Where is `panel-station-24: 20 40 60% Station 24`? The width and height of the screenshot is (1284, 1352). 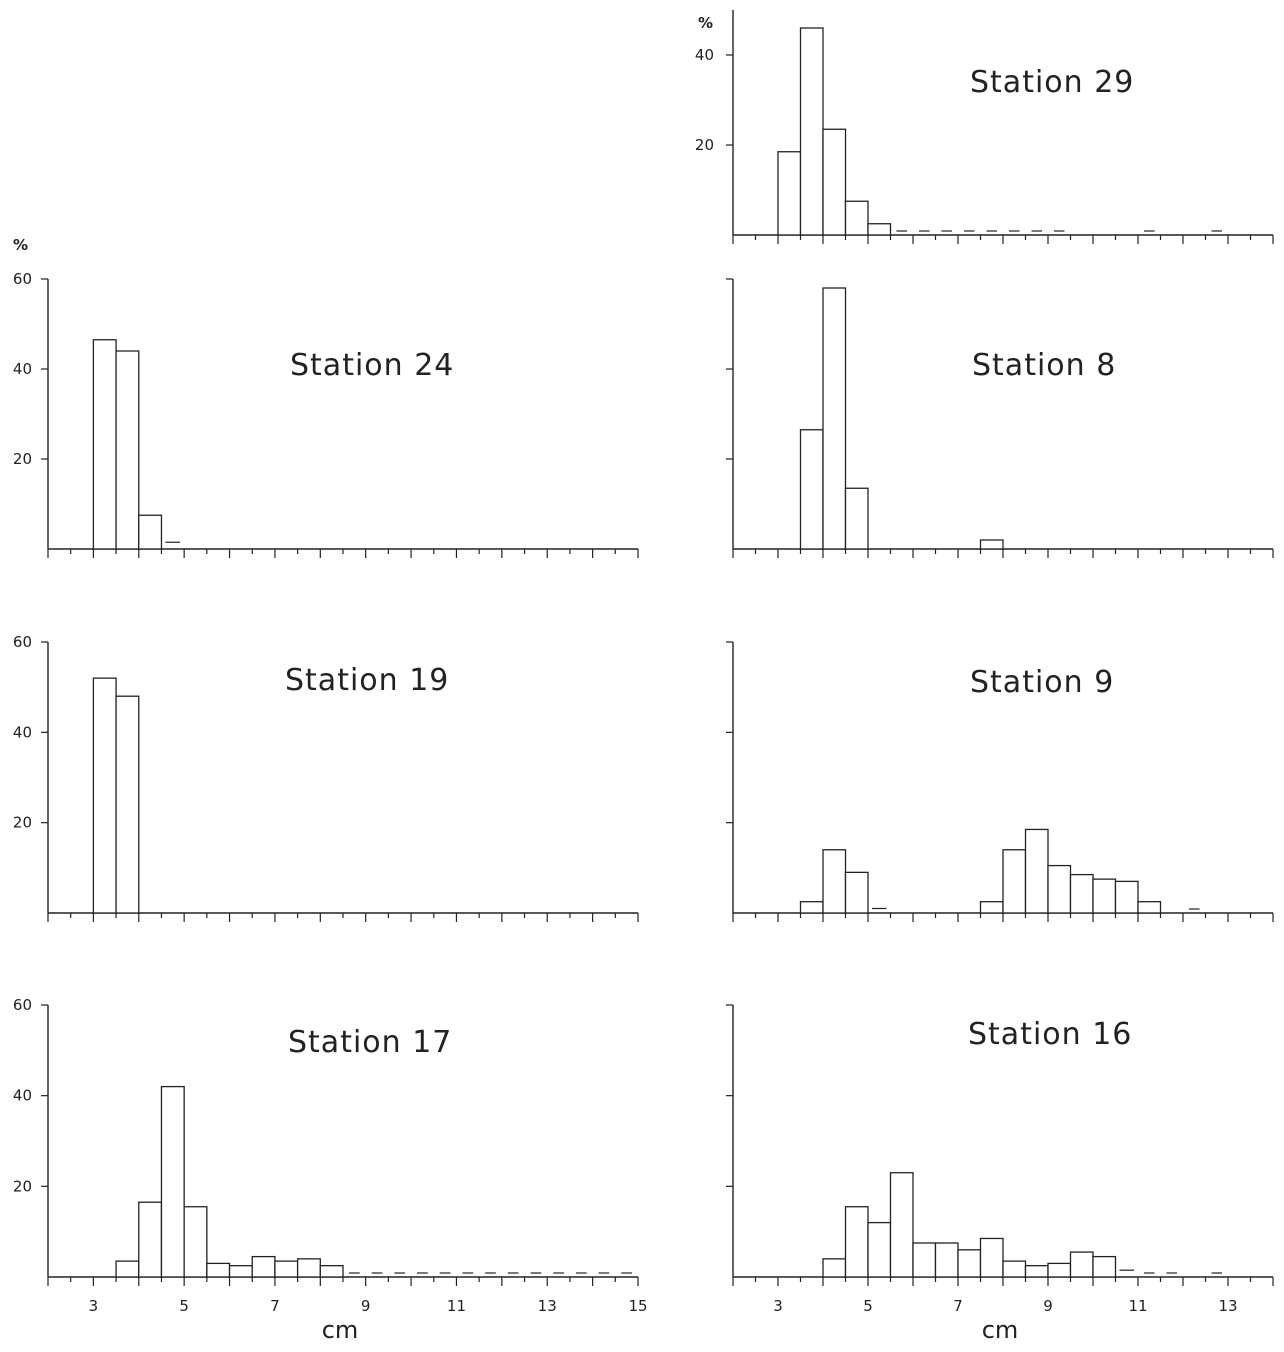 panel-station-24: 20 40 60% Station 24 is located at coordinates (326, 397).